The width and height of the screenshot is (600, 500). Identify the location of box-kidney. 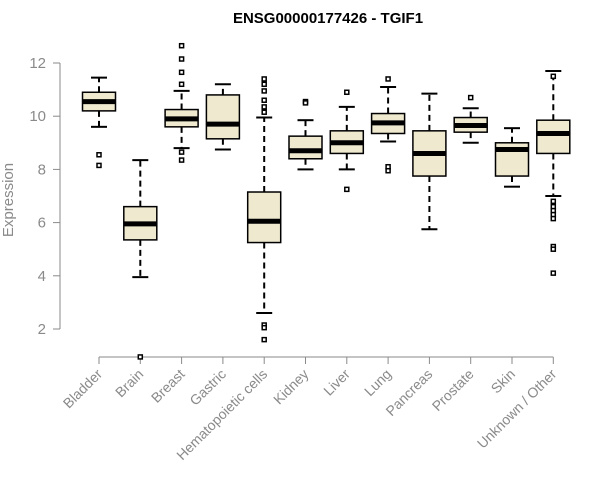
(305, 134).